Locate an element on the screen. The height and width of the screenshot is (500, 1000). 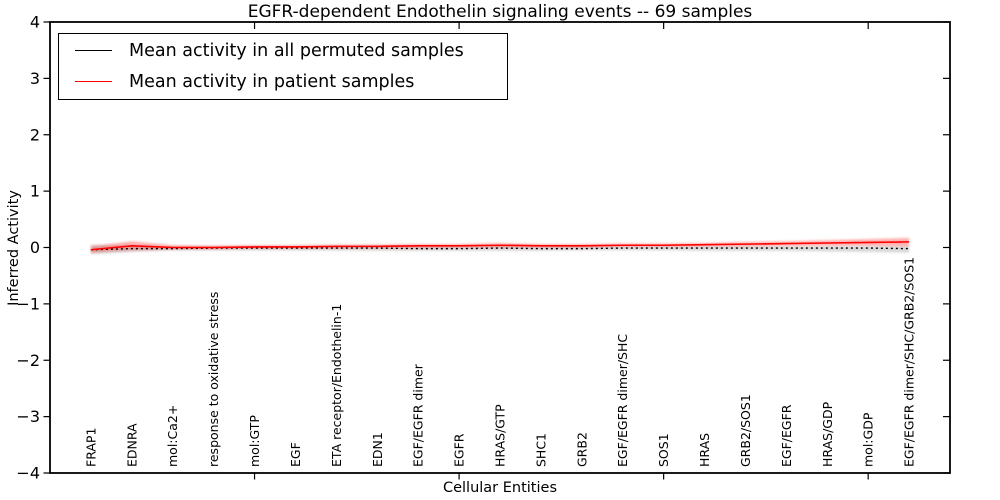
legend-item: Mean activity in patient samples is located at coordinates (283, 81).